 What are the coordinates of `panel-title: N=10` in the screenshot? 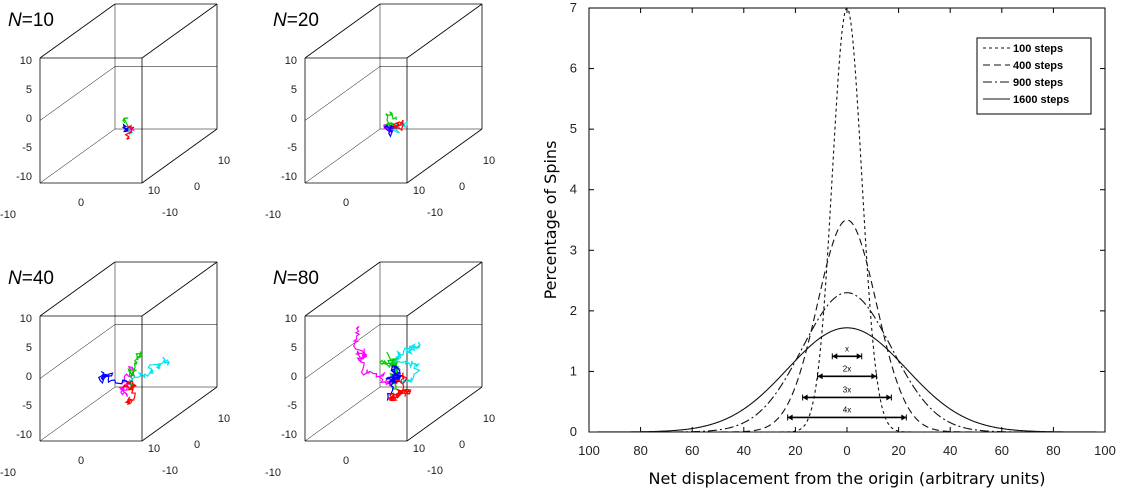 It's located at (31, 20).